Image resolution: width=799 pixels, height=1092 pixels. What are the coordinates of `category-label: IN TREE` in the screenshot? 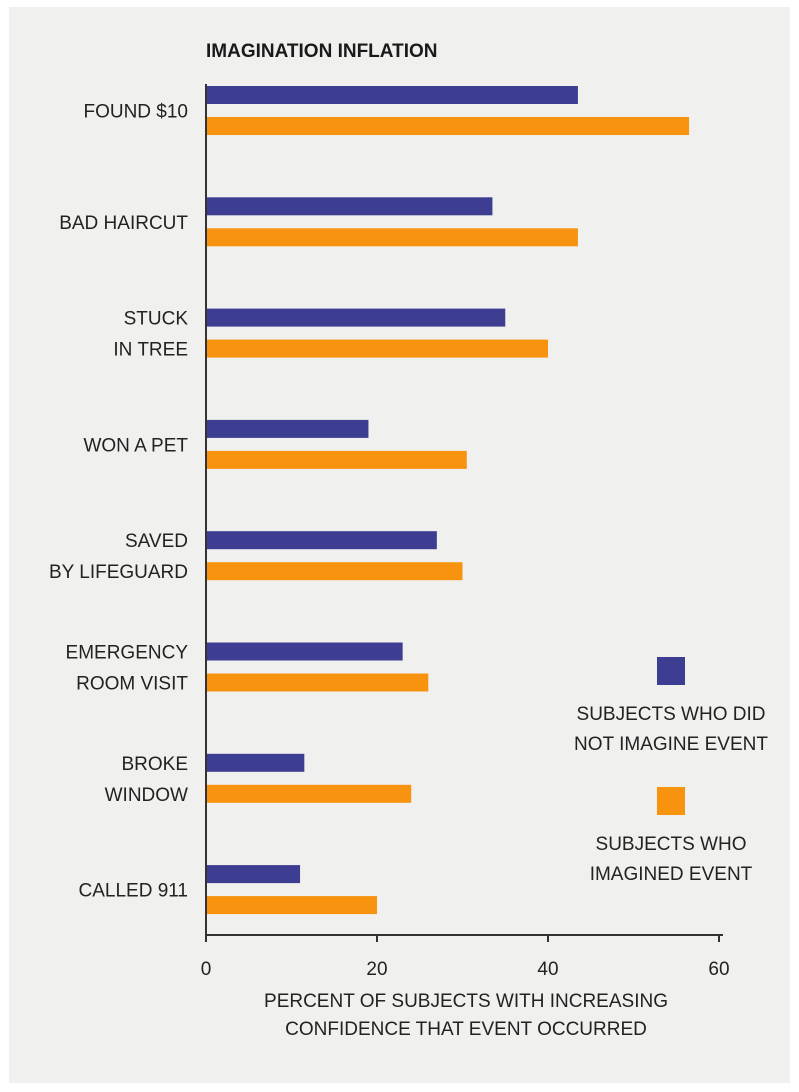 It's located at (150, 350).